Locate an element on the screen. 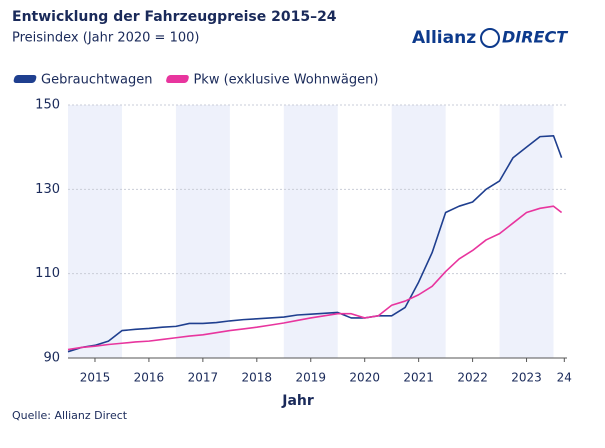 The image size is (605, 448). brand-name: Allianz is located at coordinates (444, 38).